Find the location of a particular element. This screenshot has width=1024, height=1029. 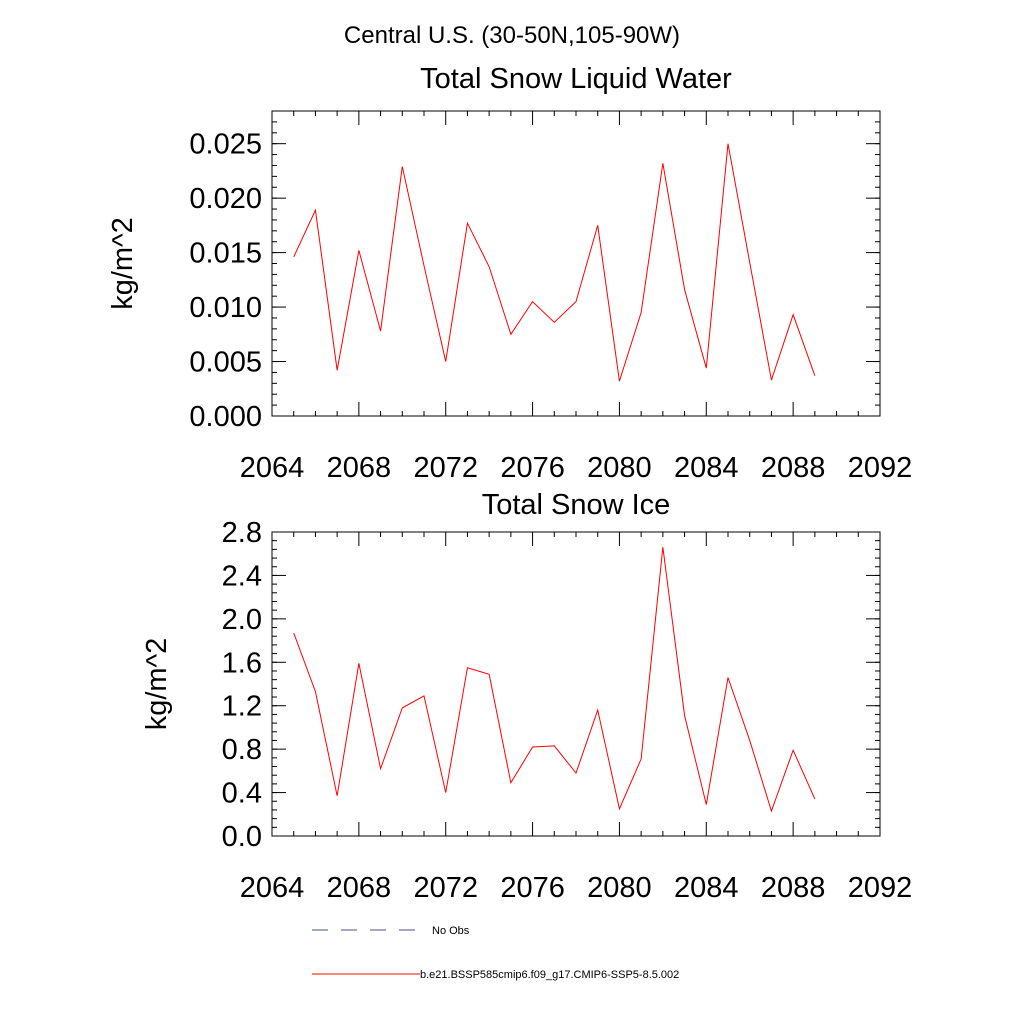

y-tick-label: 0.000 is located at coordinates (225, 417).